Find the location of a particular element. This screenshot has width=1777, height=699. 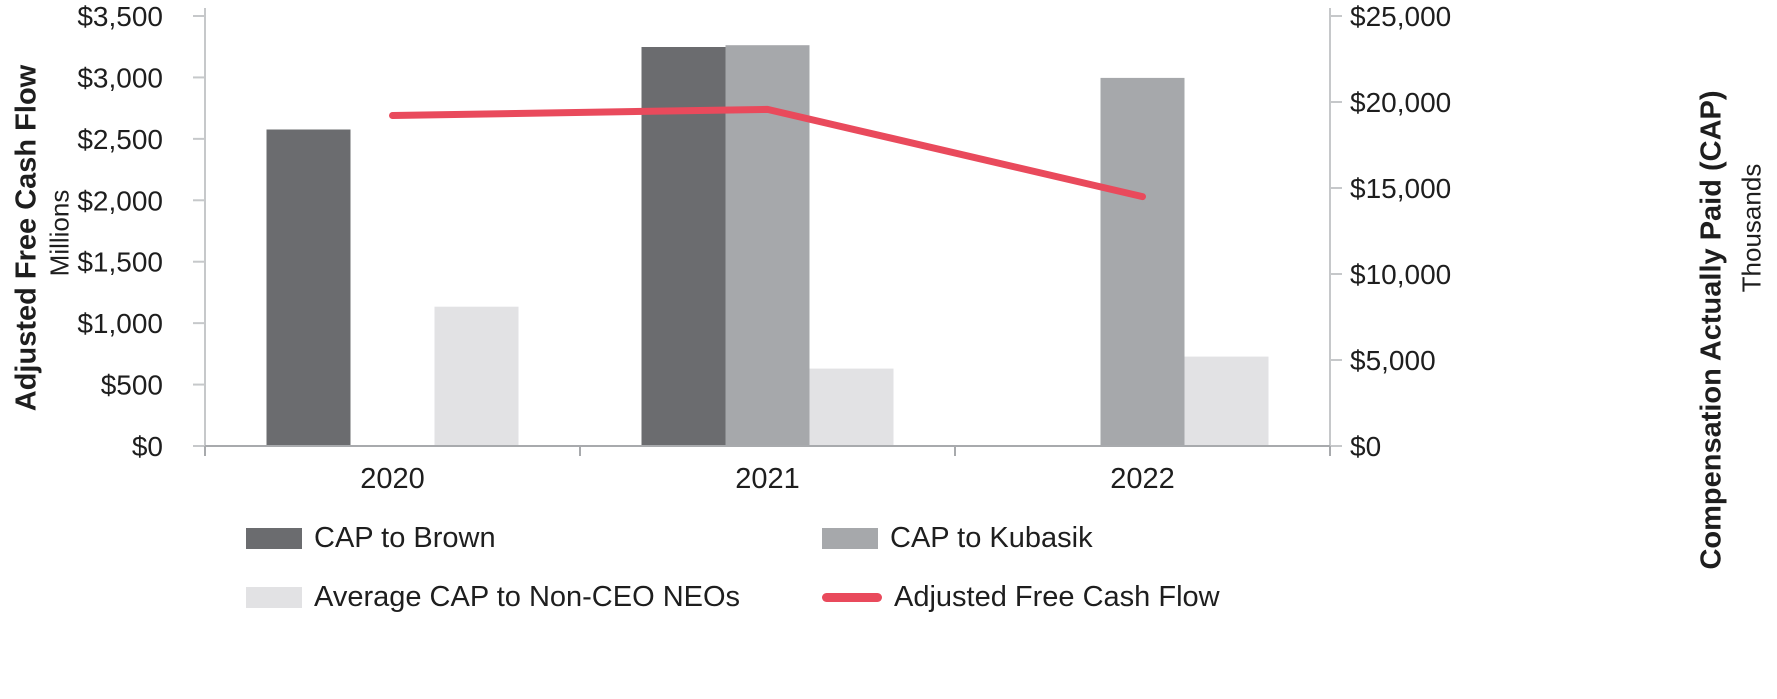

bar-average-cap-to-non-ceo-neos-2022 is located at coordinates (1226, 401).